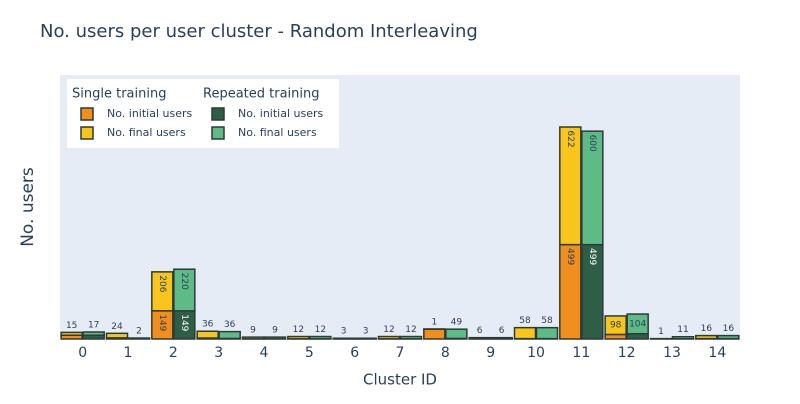 The height and width of the screenshot is (404, 800). Describe the element at coordinates (592, 143) in the screenshot. I see `value-label: 600` at that location.